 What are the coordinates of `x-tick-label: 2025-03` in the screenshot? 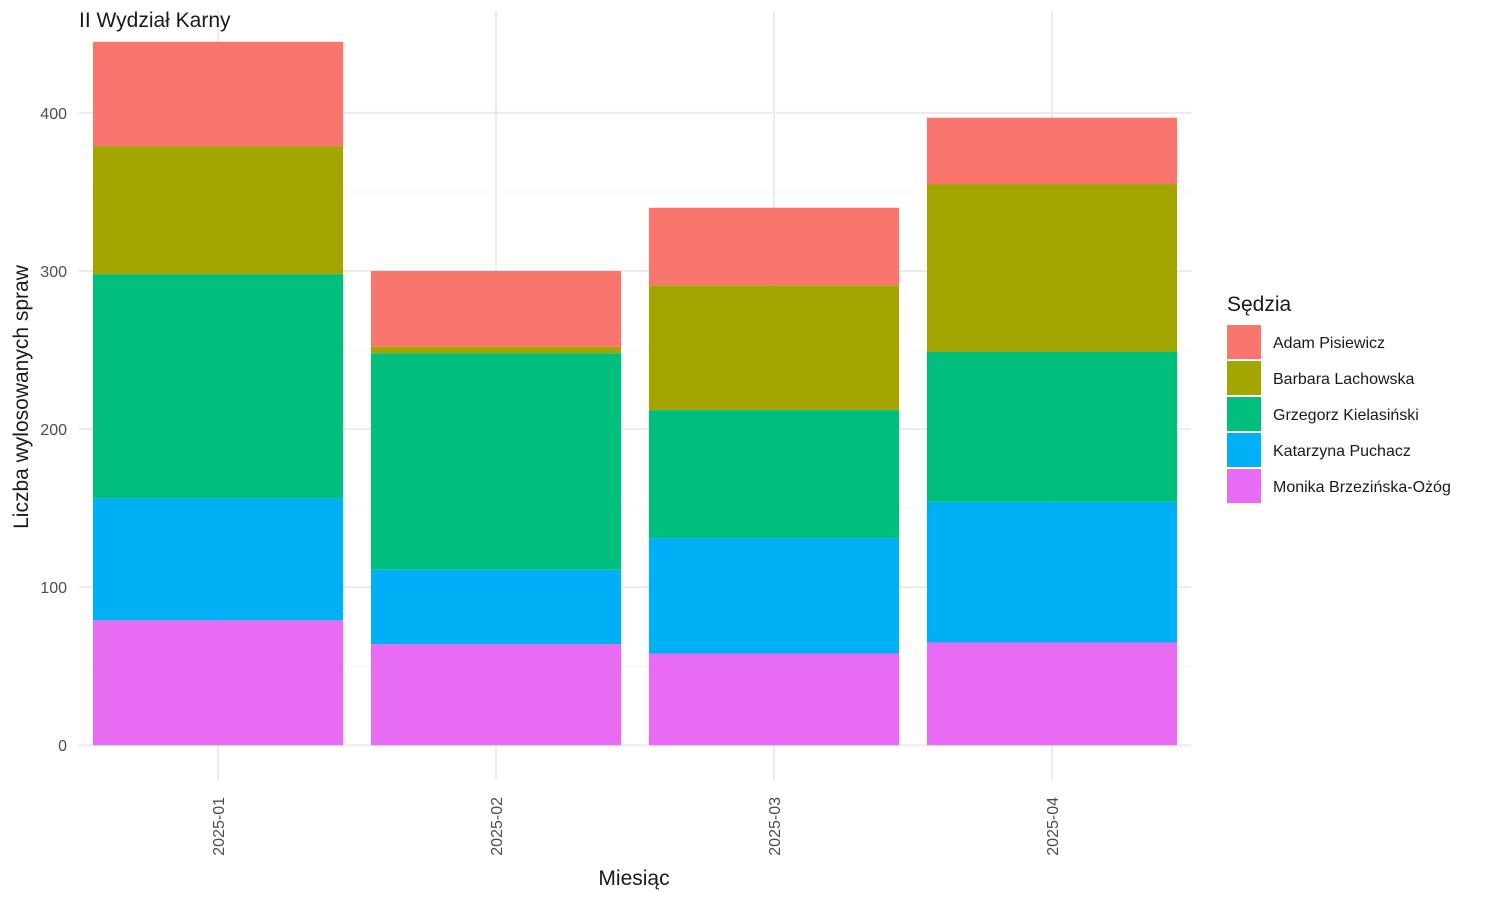 It's located at (775, 826).